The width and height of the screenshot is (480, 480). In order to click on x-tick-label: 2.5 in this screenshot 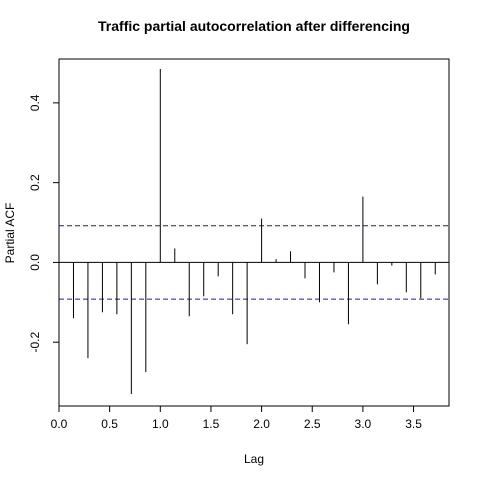, I will do `click(312, 424)`.